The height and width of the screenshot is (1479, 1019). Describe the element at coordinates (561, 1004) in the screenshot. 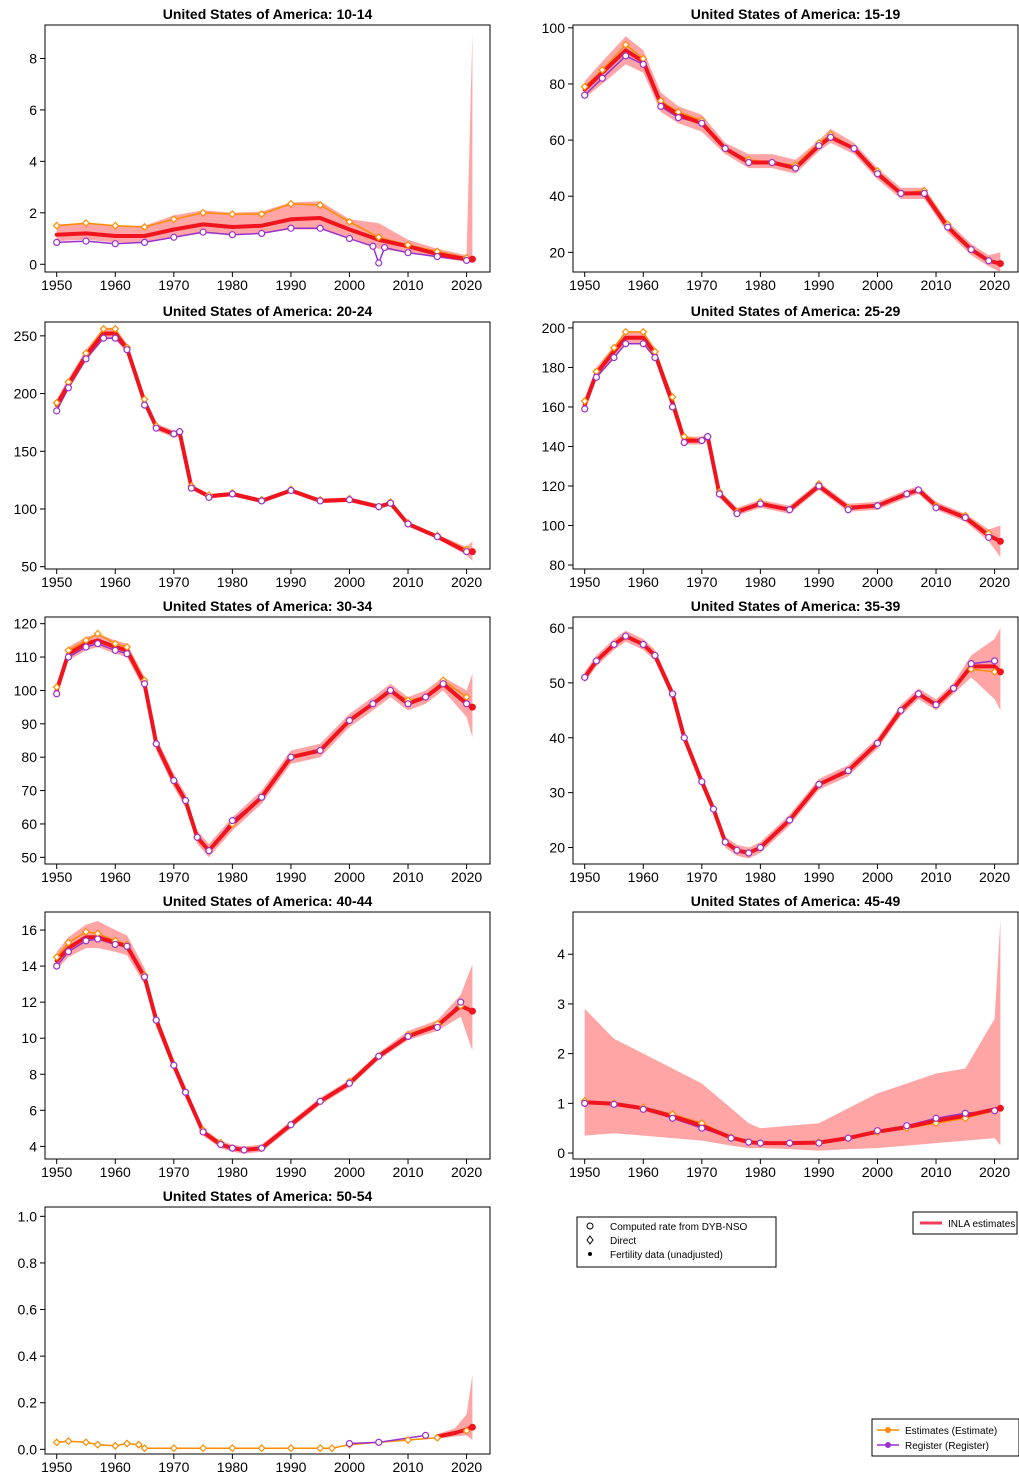

I see `y-tick-label: 3` at that location.